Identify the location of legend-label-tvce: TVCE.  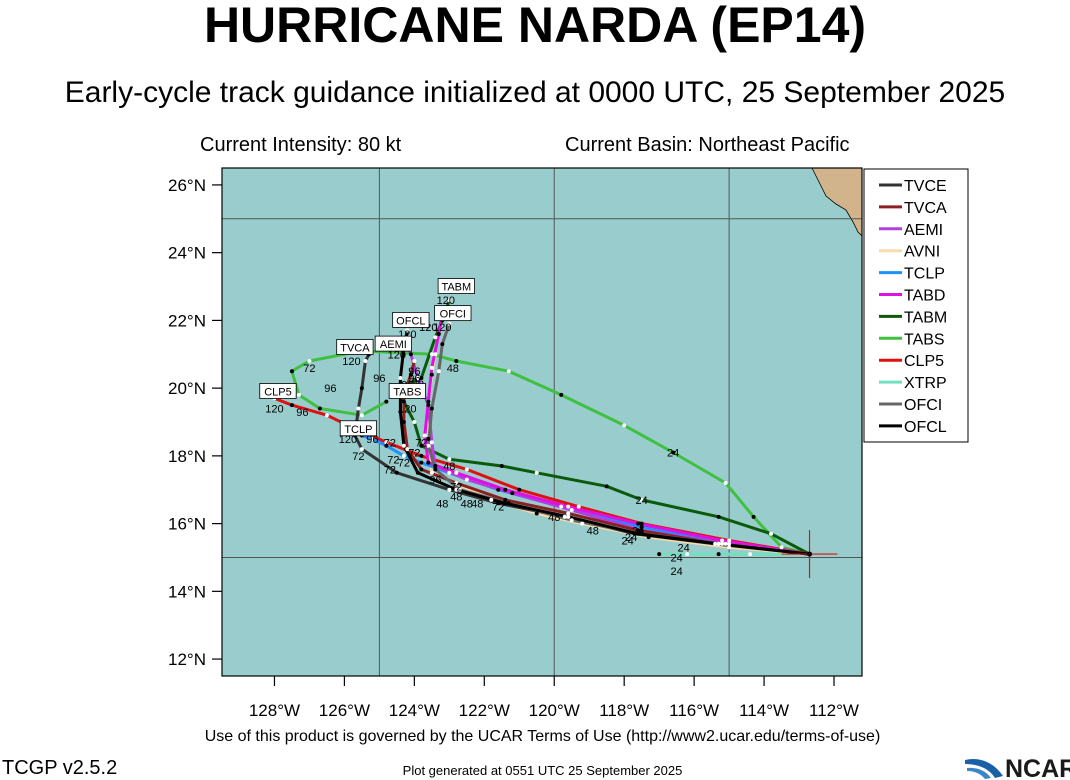
(925, 186).